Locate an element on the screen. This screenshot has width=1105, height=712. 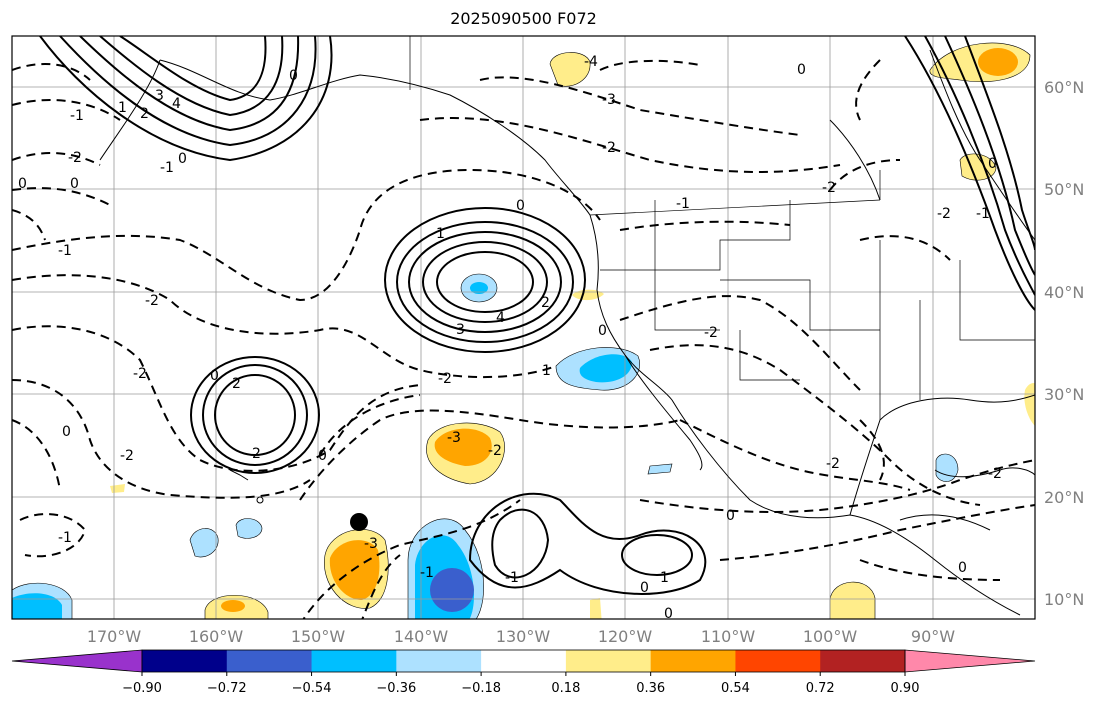
colorbar-tick-label: 0.72 is located at coordinates (820, 688).